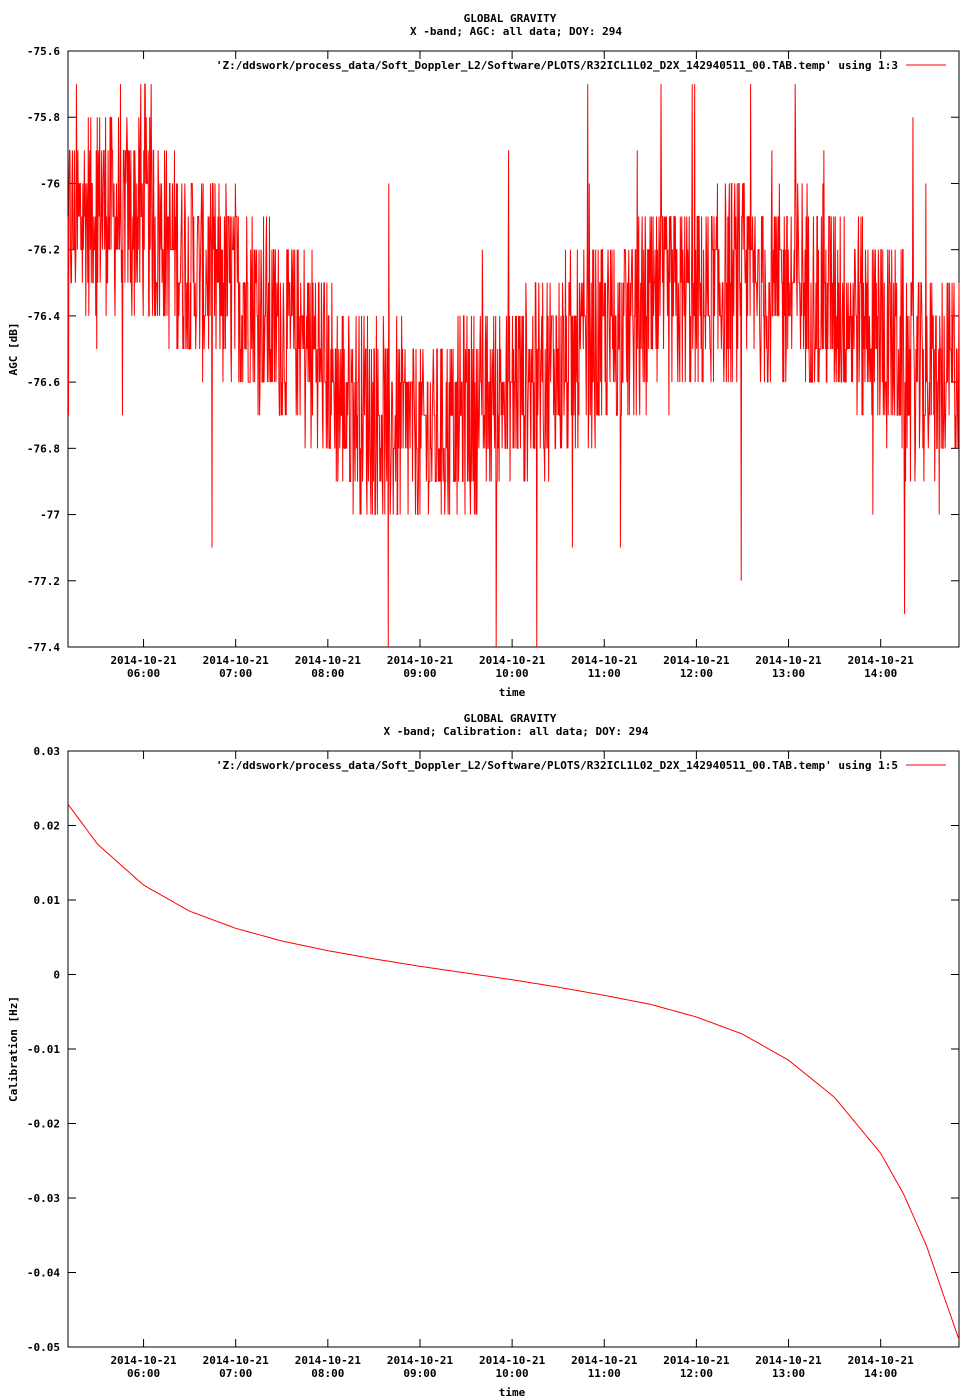 This screenshot has width=980, height=1400. I want to click on y-tick-label: -0.03, so click(43, 1198).